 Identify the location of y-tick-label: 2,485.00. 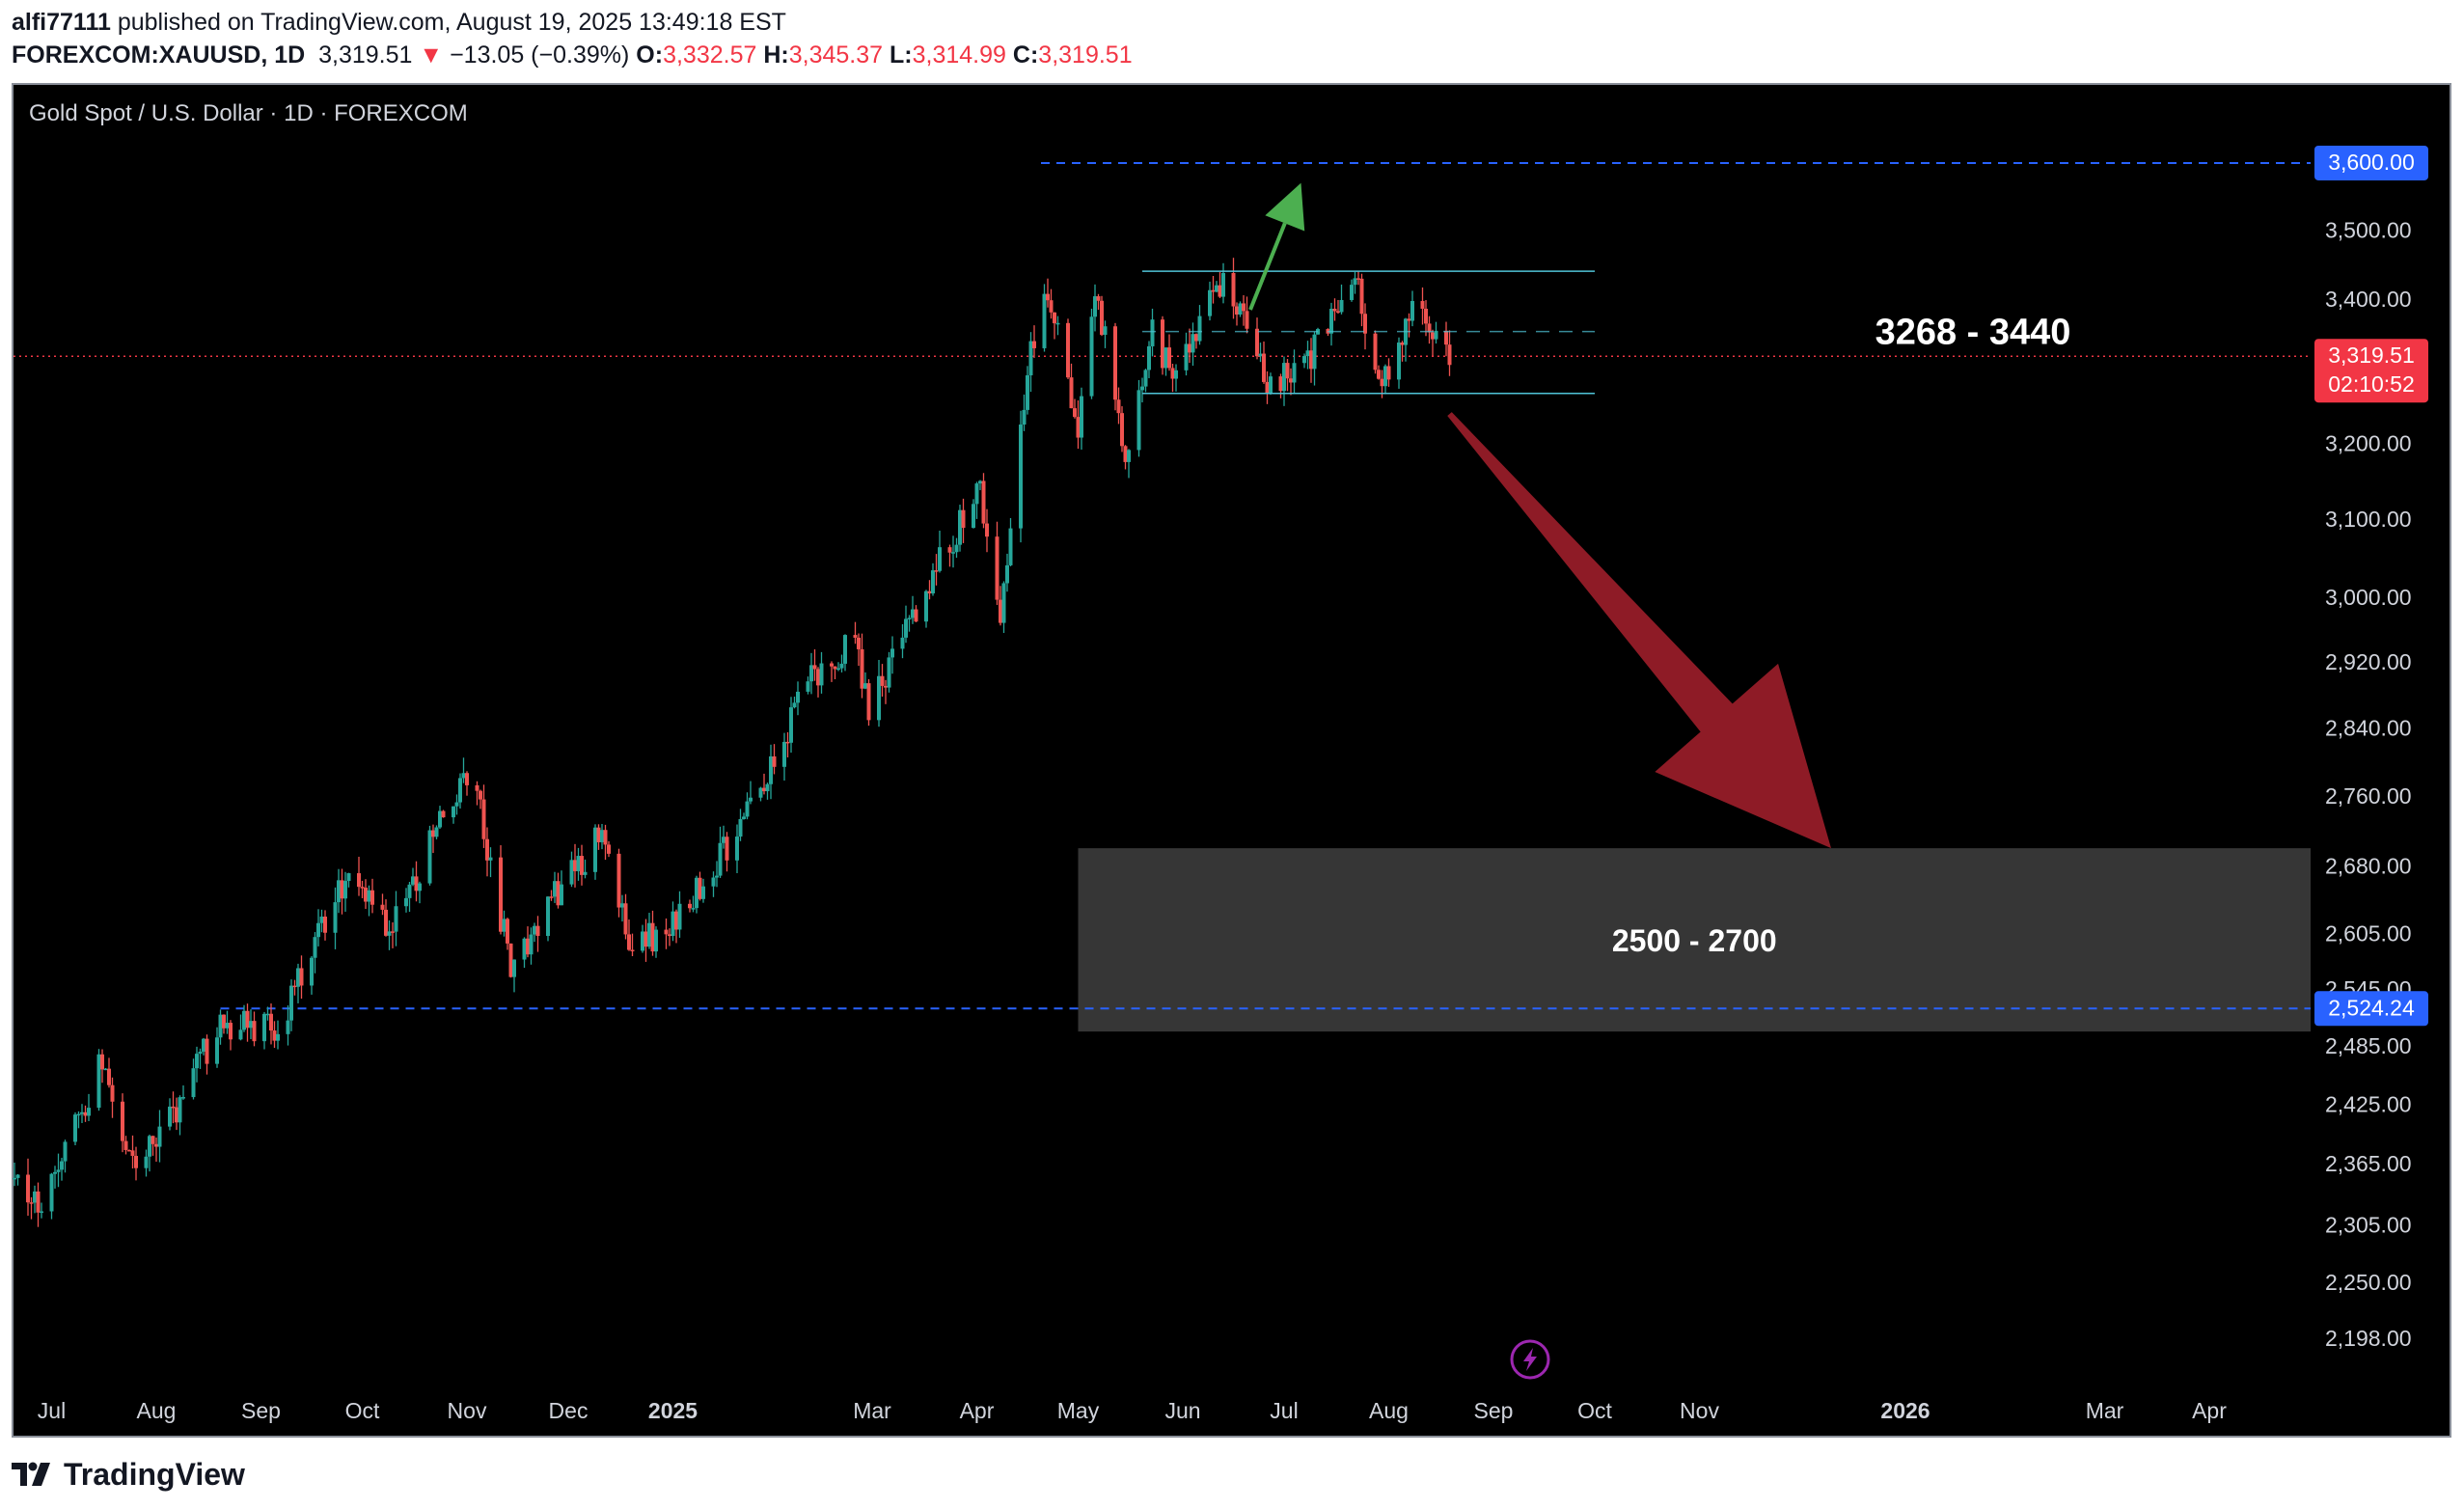
(2368, 1045).